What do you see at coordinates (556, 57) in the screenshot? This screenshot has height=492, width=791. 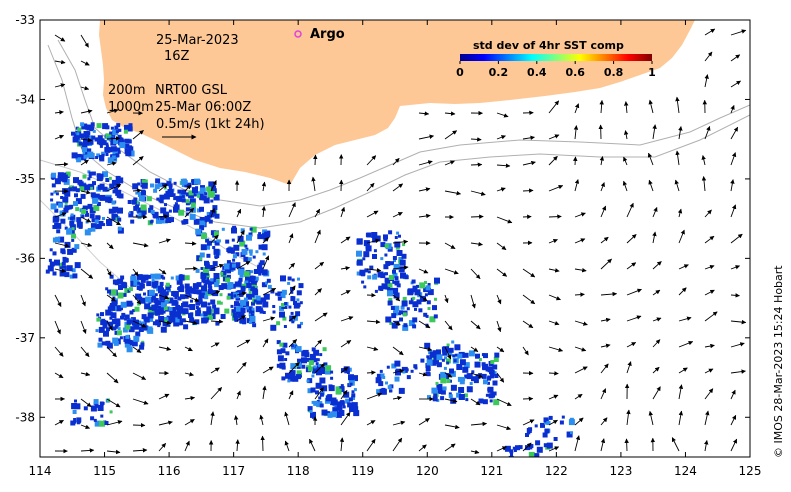 I see `colorbar` at bounding box center [556, 57].